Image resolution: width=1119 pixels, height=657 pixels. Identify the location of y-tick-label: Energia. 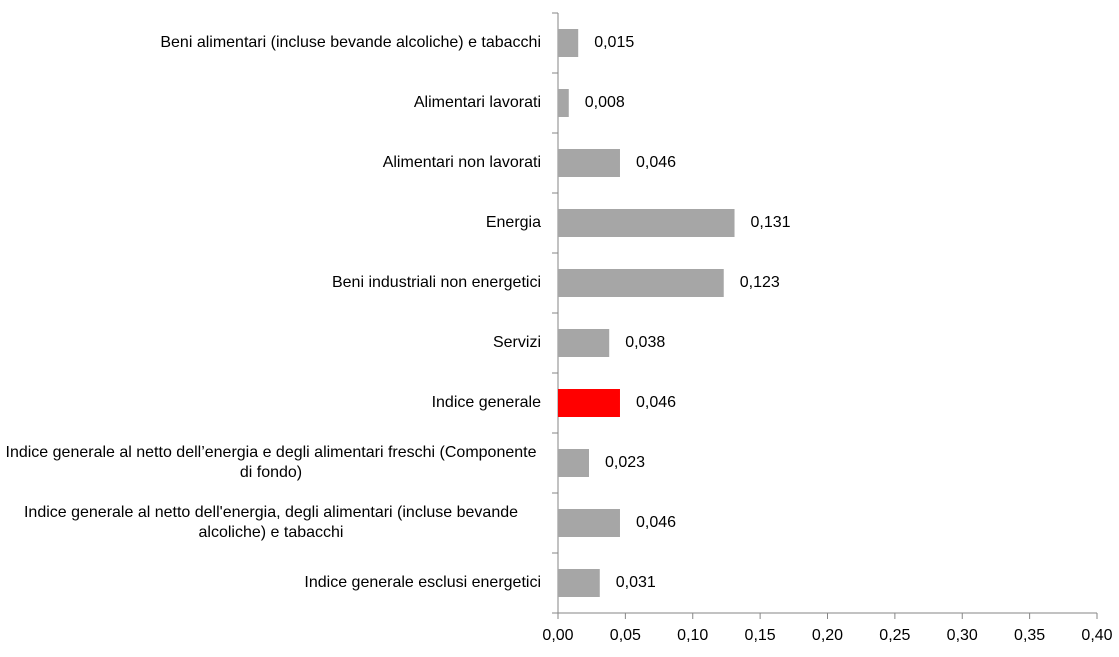
(513, 222).